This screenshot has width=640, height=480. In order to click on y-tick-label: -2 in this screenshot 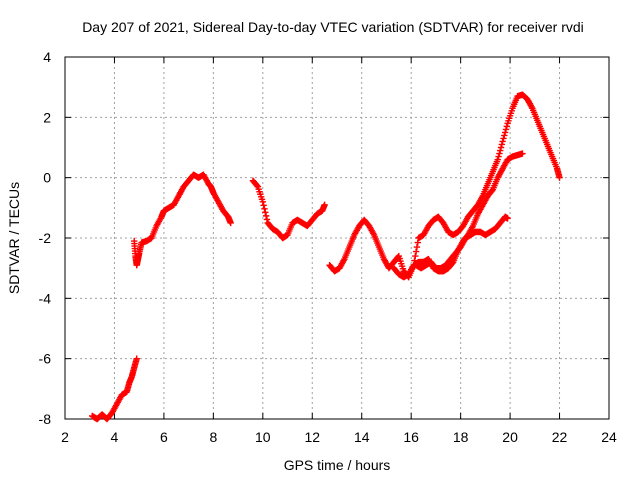, I will do `click(45, 238)`.